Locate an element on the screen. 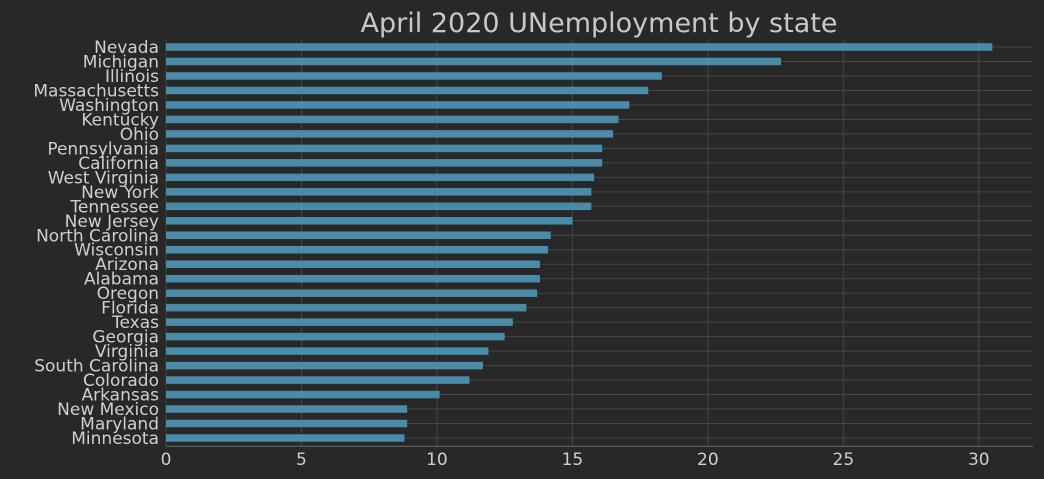 Image resolution: width=1044 pixels, height=479 pixels. category-label: Tennessee is located at coordinates (114, 207).